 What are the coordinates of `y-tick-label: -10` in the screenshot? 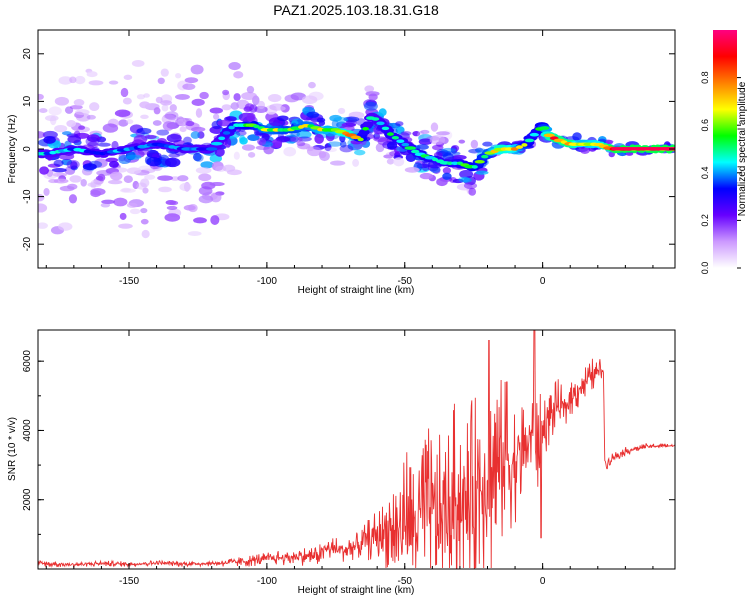 It's located at (27, 196).